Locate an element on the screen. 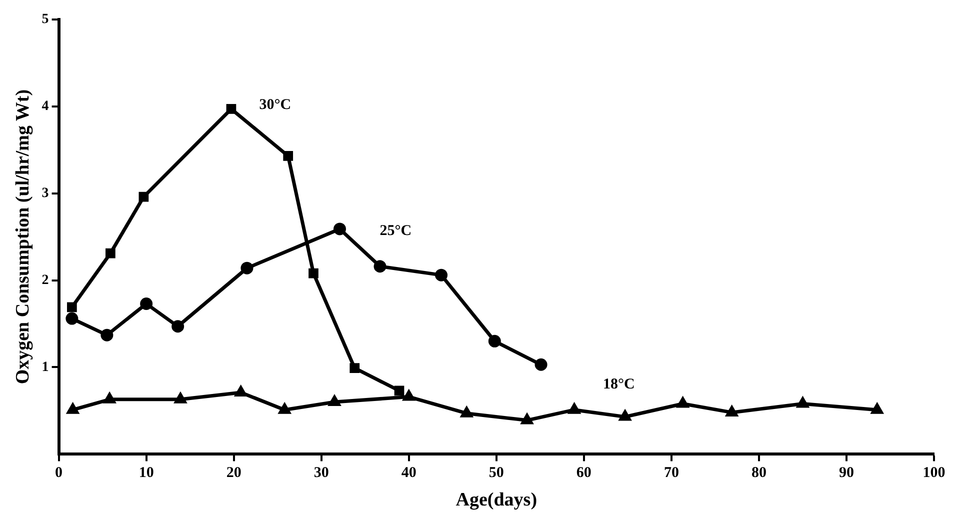 Image resolution: width=962 pixels, height=524 pixels. x-tick-label: 40 is located at coordinates (408, 473).